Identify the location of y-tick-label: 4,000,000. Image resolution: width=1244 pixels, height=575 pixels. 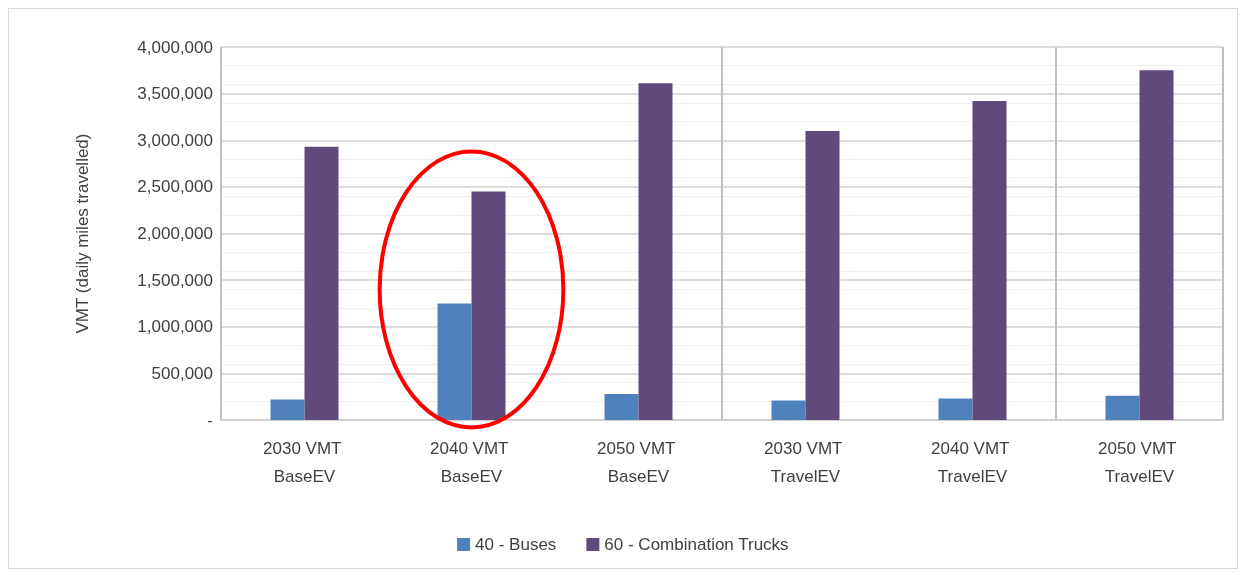
(175, 47).